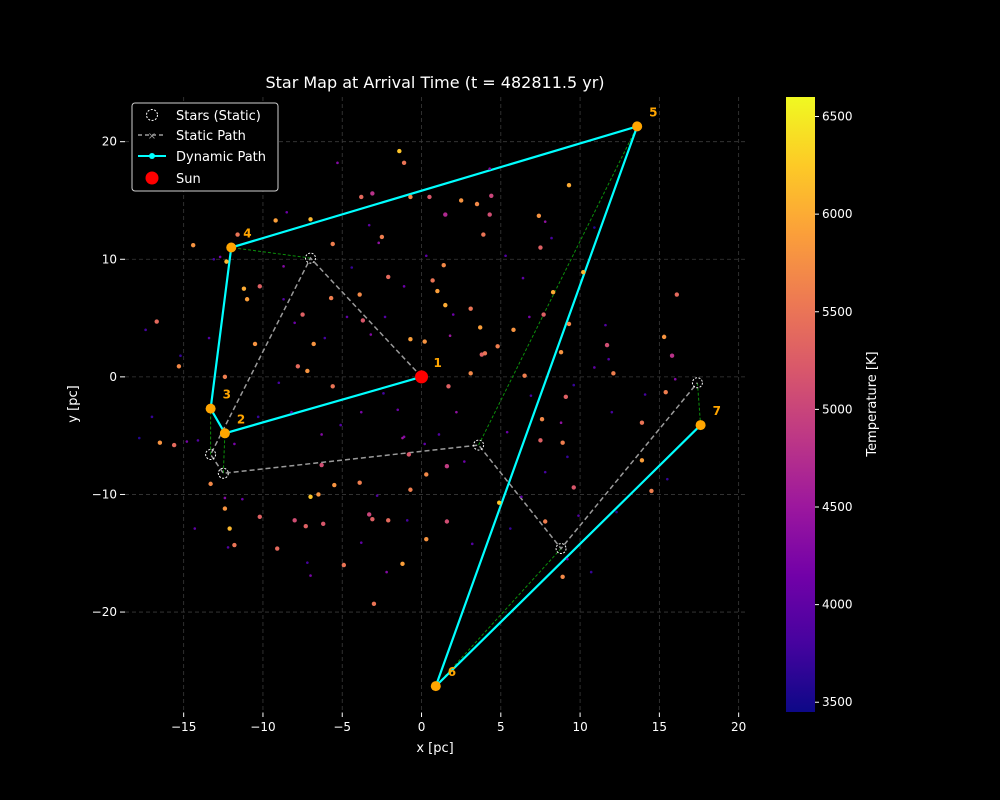  What do you see at coordinates (579, 727) in the screenshot?
I see `x-tick-label: 10` at bounding box center [579, 727].